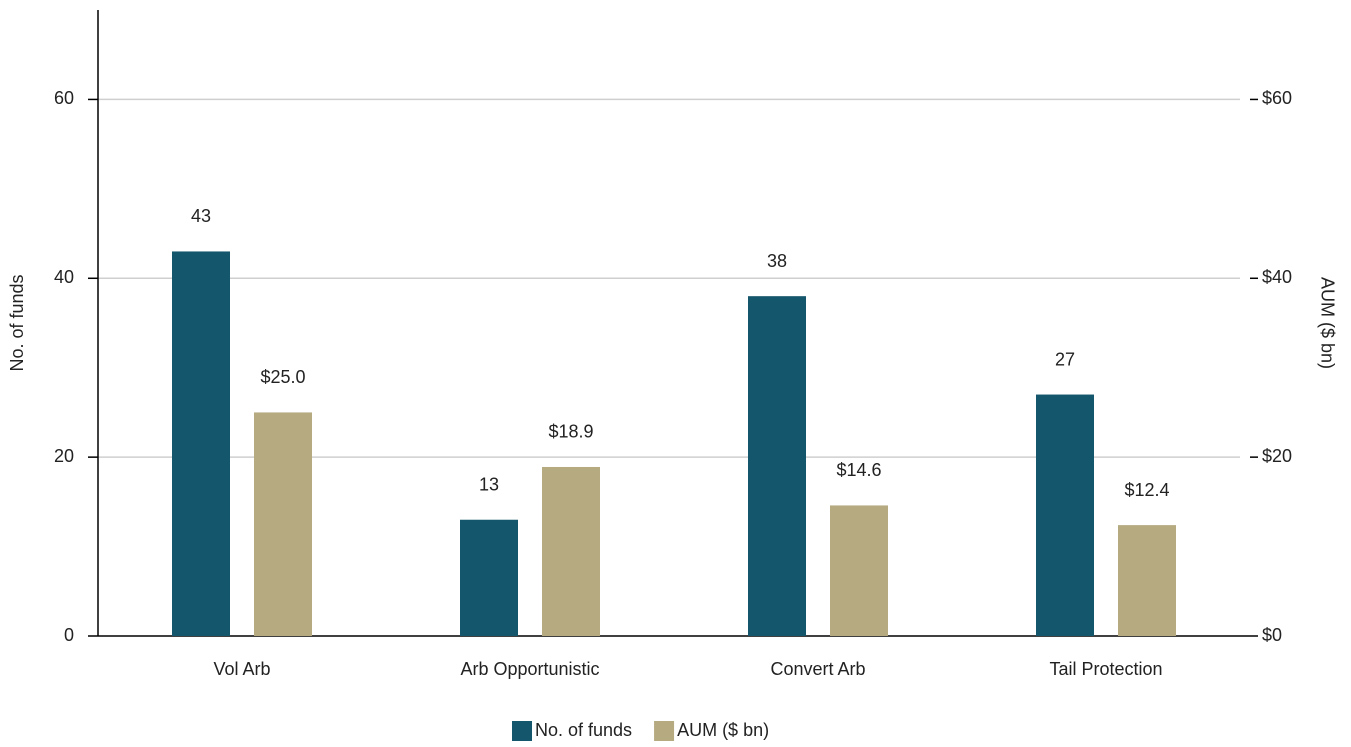 The image size is (1351, 747). Describe the element at coordinates (1277, 277) in the screenshot. I see `y2-tick-label: $40` at that location.